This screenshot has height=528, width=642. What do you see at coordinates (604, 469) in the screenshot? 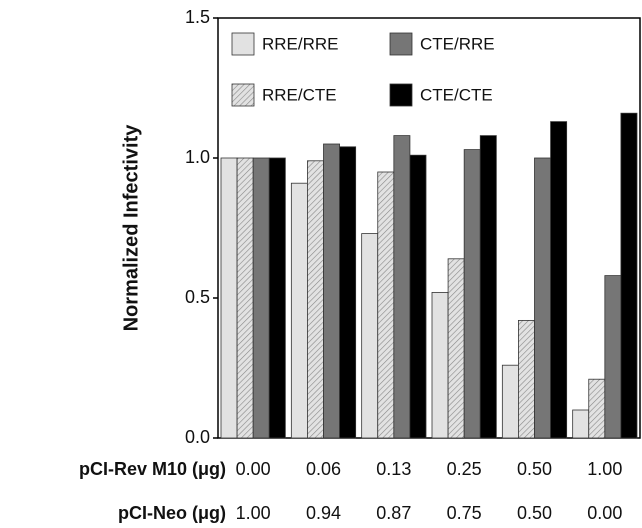
I see `x-tick-label: 1.00` at bounding box center [604, 469].